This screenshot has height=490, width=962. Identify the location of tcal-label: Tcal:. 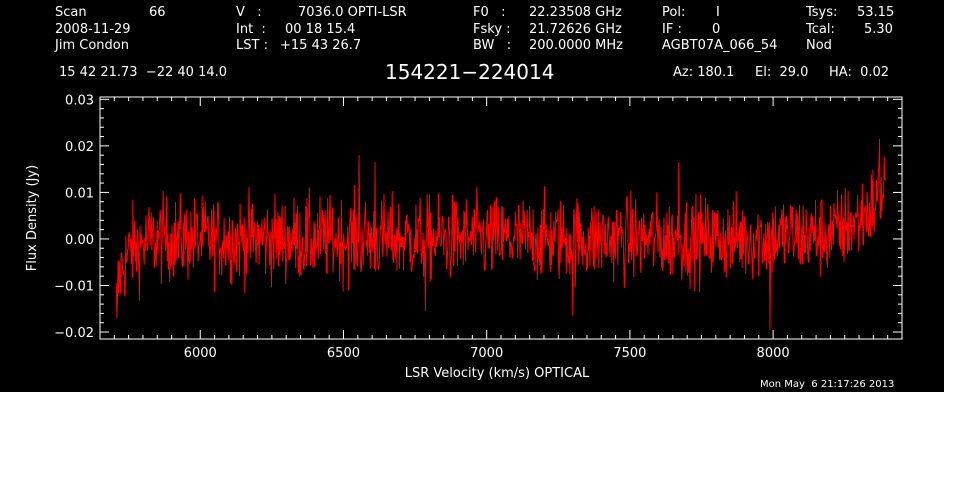
(820, 29).